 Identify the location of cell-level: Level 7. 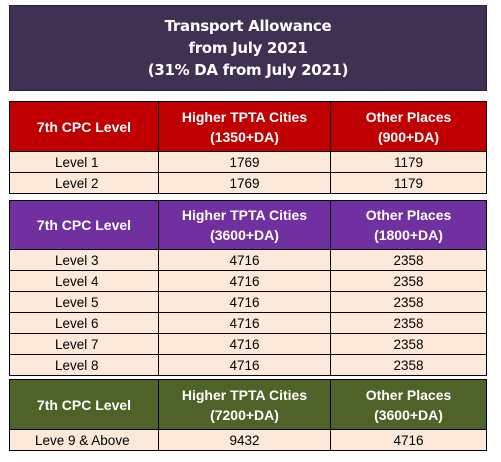
(84, 344).